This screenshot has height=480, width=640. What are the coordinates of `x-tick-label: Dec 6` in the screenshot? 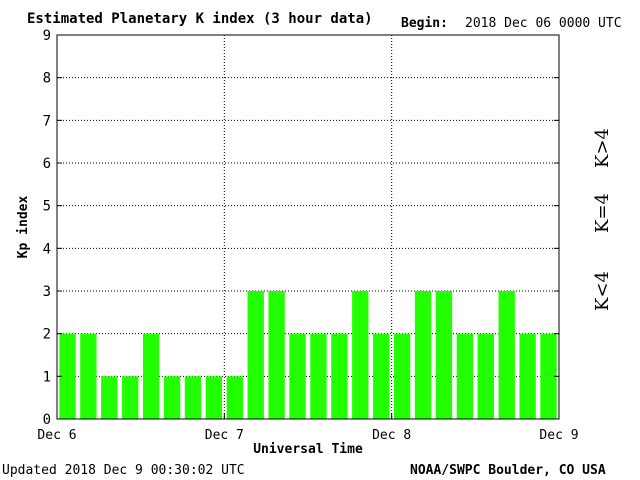 It's located at (56, 435).